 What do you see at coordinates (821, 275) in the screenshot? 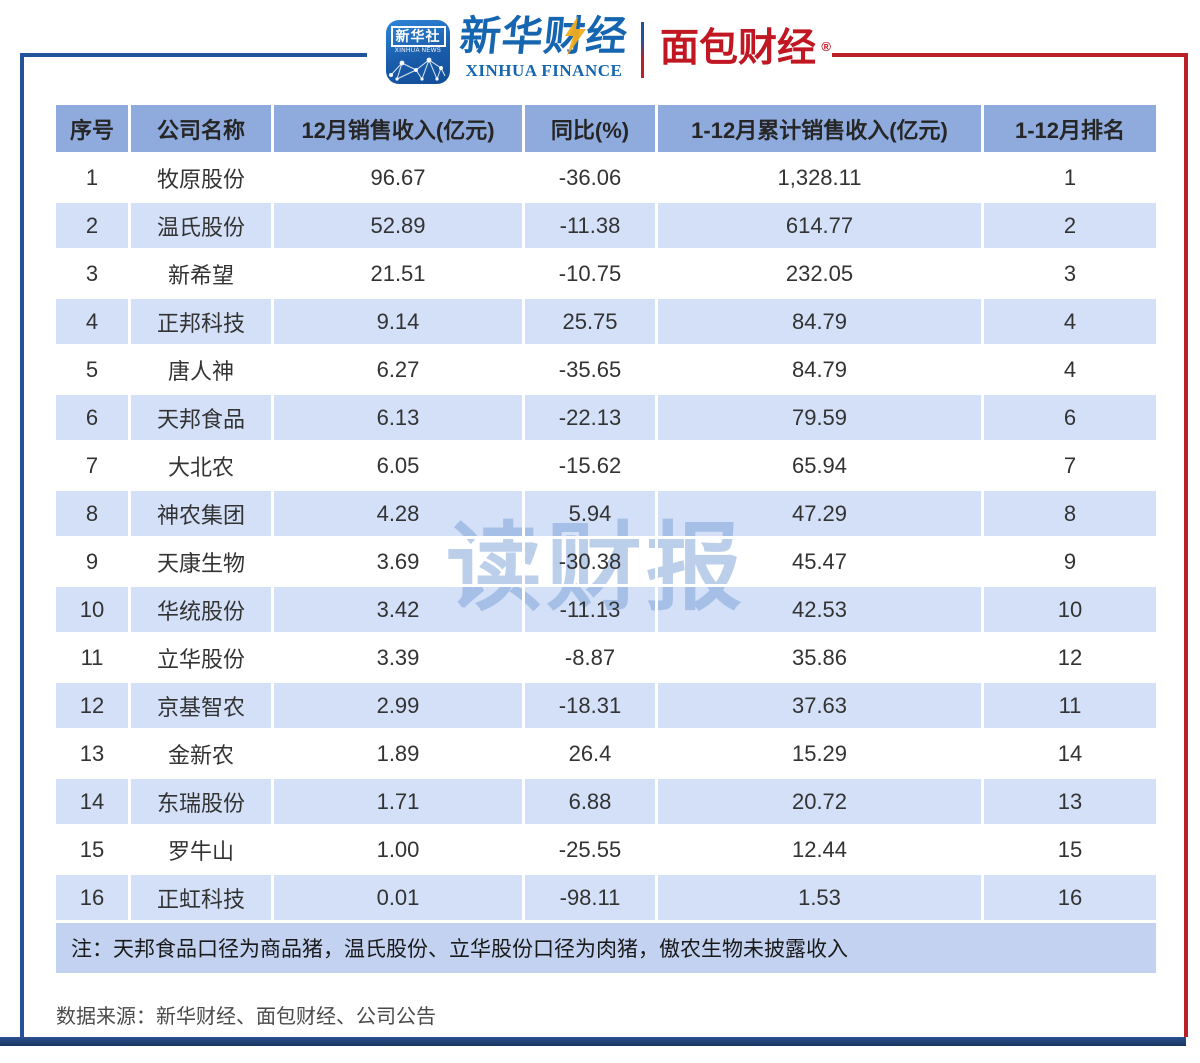
I see `table-cell: 232.05` at bounding box center [821, 275].